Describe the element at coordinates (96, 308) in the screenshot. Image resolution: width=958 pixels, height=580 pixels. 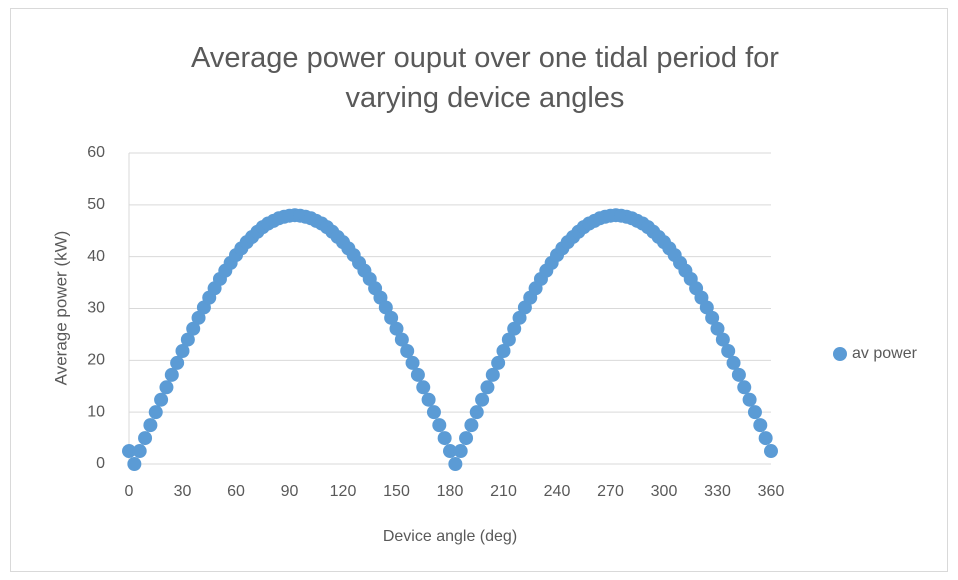
I see `y-tick-label: 30` at that location.